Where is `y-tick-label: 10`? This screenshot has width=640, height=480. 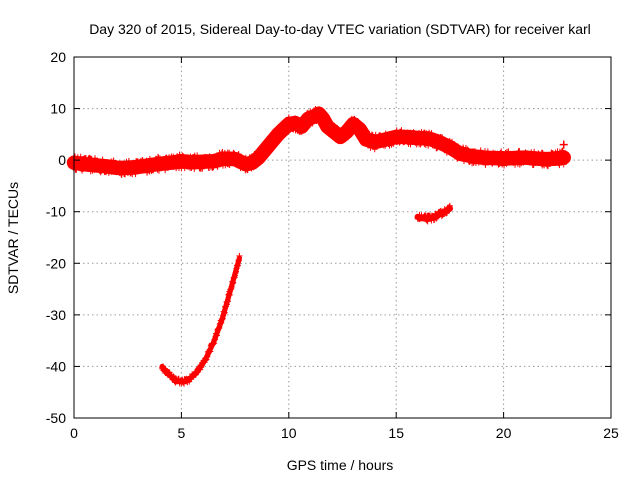
y-tick-label: 10 is located at coordinates (58, 109).